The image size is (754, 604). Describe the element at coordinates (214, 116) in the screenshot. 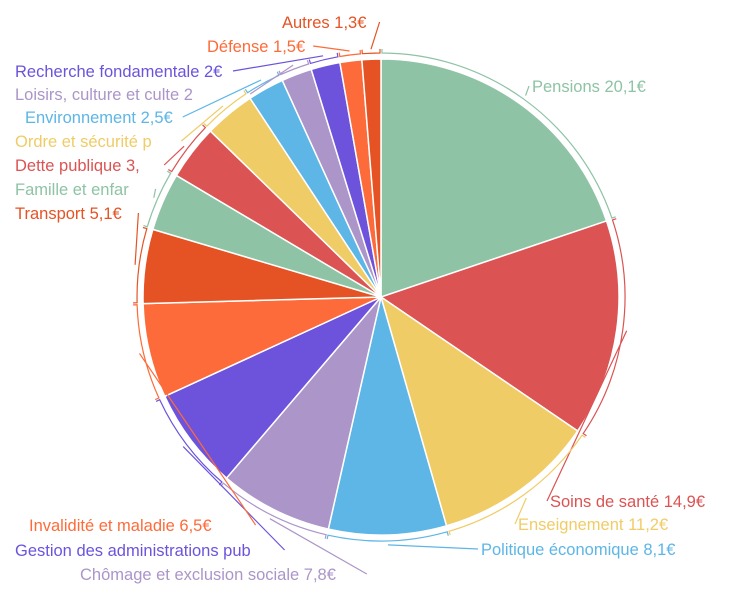

I see `leader-ordre-et-securite-p` at that location.